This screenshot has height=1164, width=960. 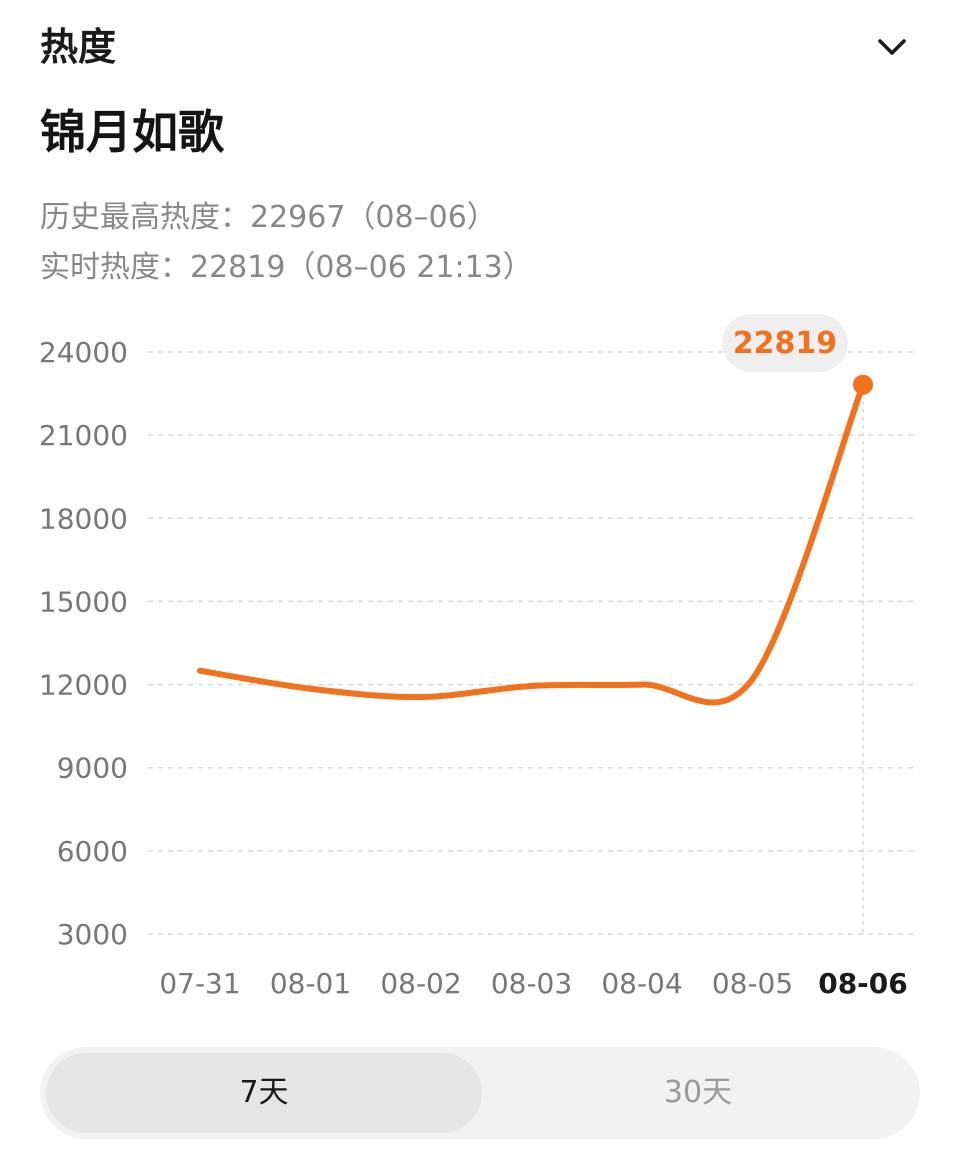 What do you see at coordinates (264, 1093) in the screenshot?
I see `range-option-7d: 7天` at bounding box center [264, 1093].